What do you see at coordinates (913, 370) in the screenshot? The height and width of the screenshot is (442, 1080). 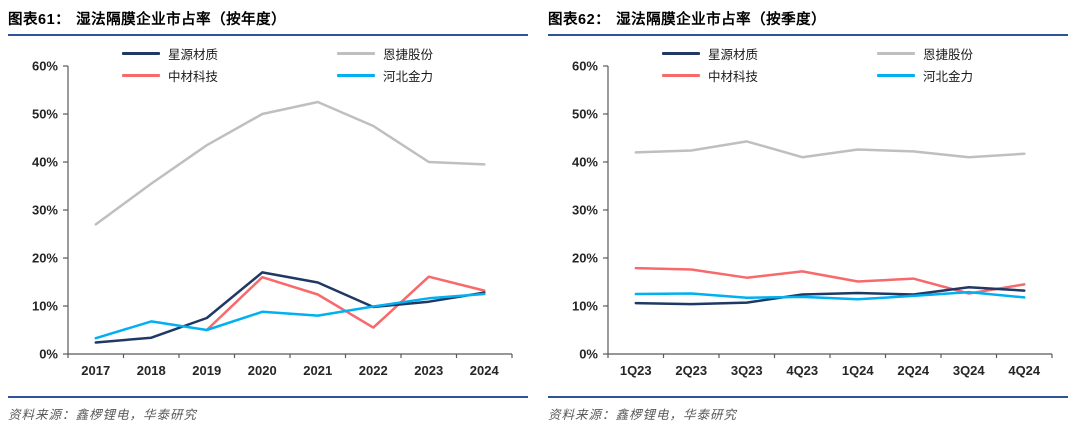 I see `svg-text: 2Q24` at bounding box center [913, 370].